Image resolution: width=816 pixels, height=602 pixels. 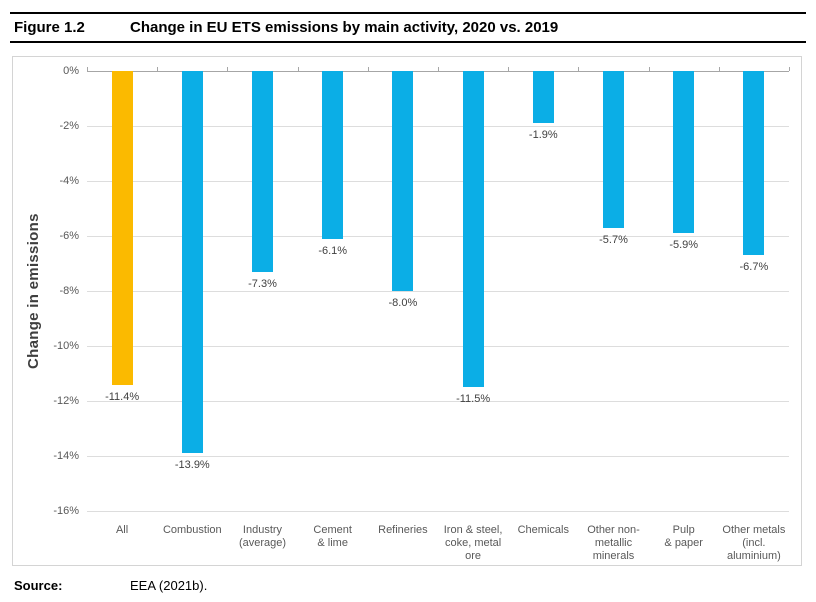 I want to click on bar-value-label: -5.7%, so click(x=613, y=239).